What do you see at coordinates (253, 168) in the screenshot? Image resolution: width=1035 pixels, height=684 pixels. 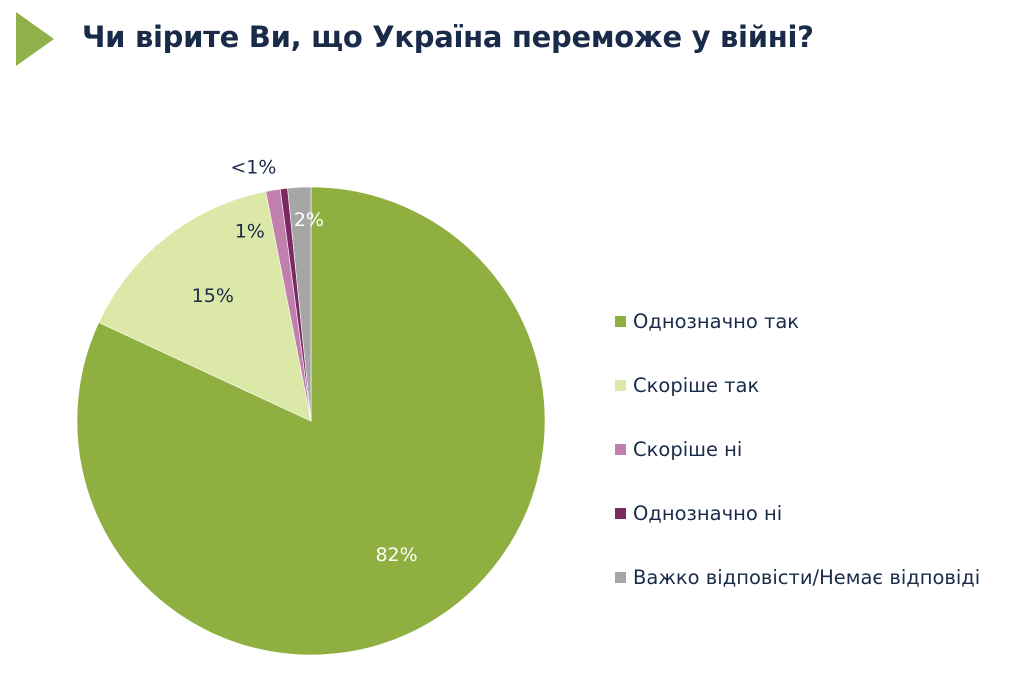 I see `pie-slice-label-4: <1%` at bounding box center [253, 168].